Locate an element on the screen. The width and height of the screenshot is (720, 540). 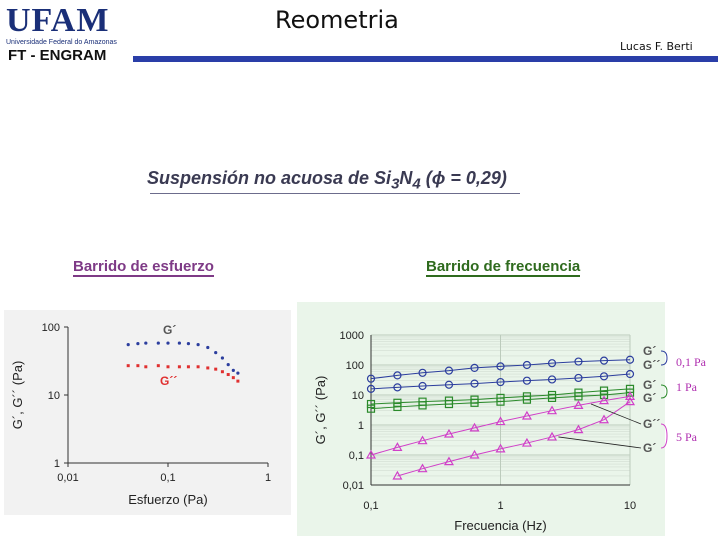
author-label: Lucas F. Berti is located at coordinates (656, 46).